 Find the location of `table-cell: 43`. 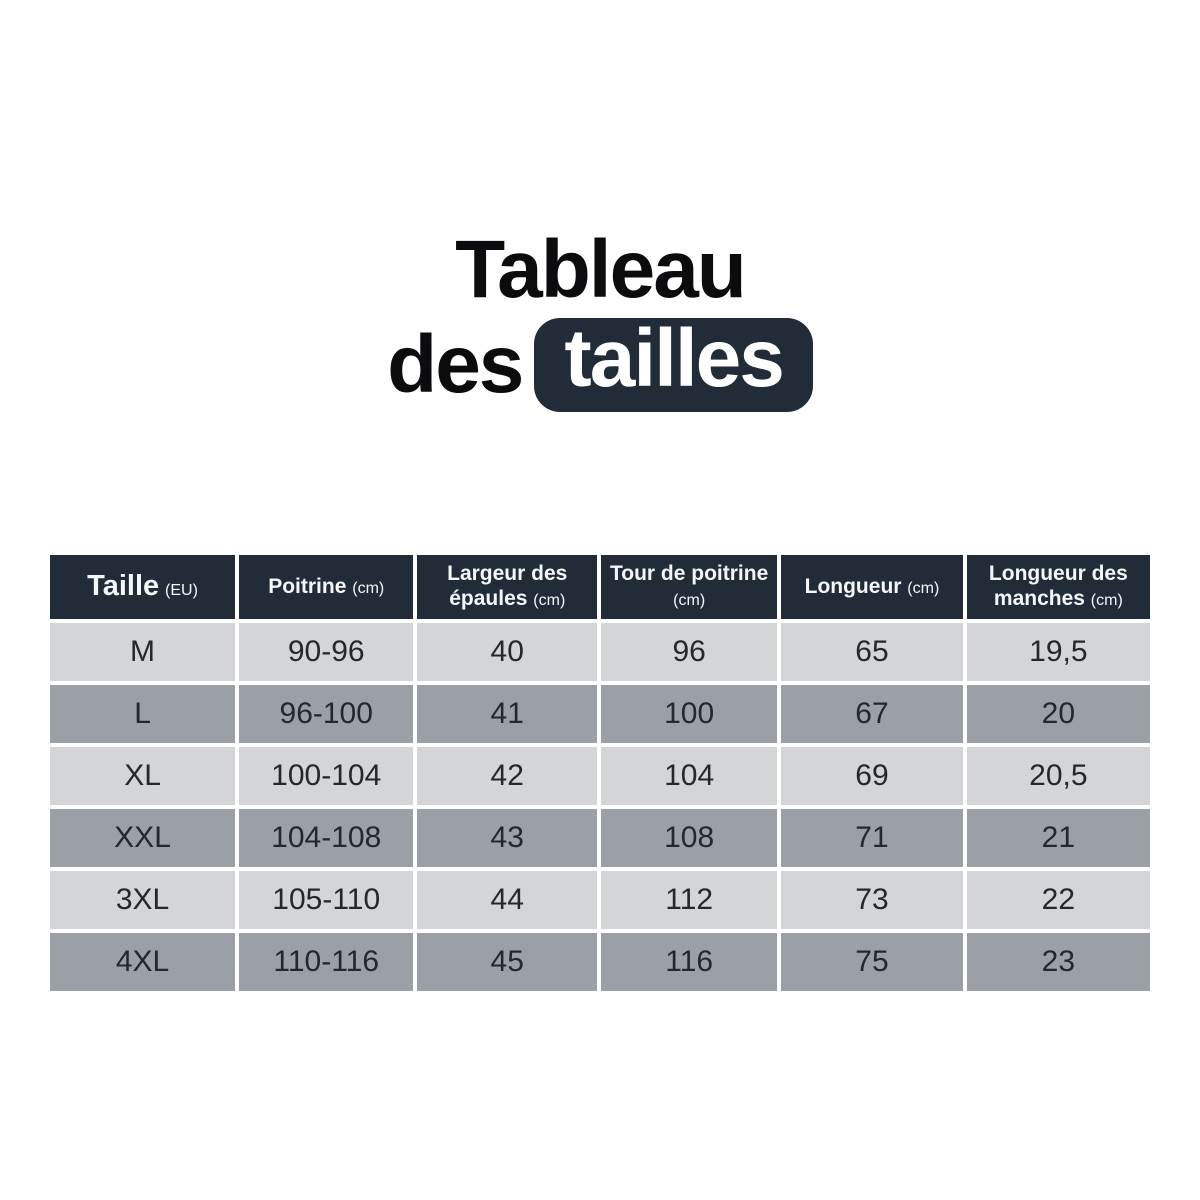

table-cell: 43 is located at coordinates (507, 837).